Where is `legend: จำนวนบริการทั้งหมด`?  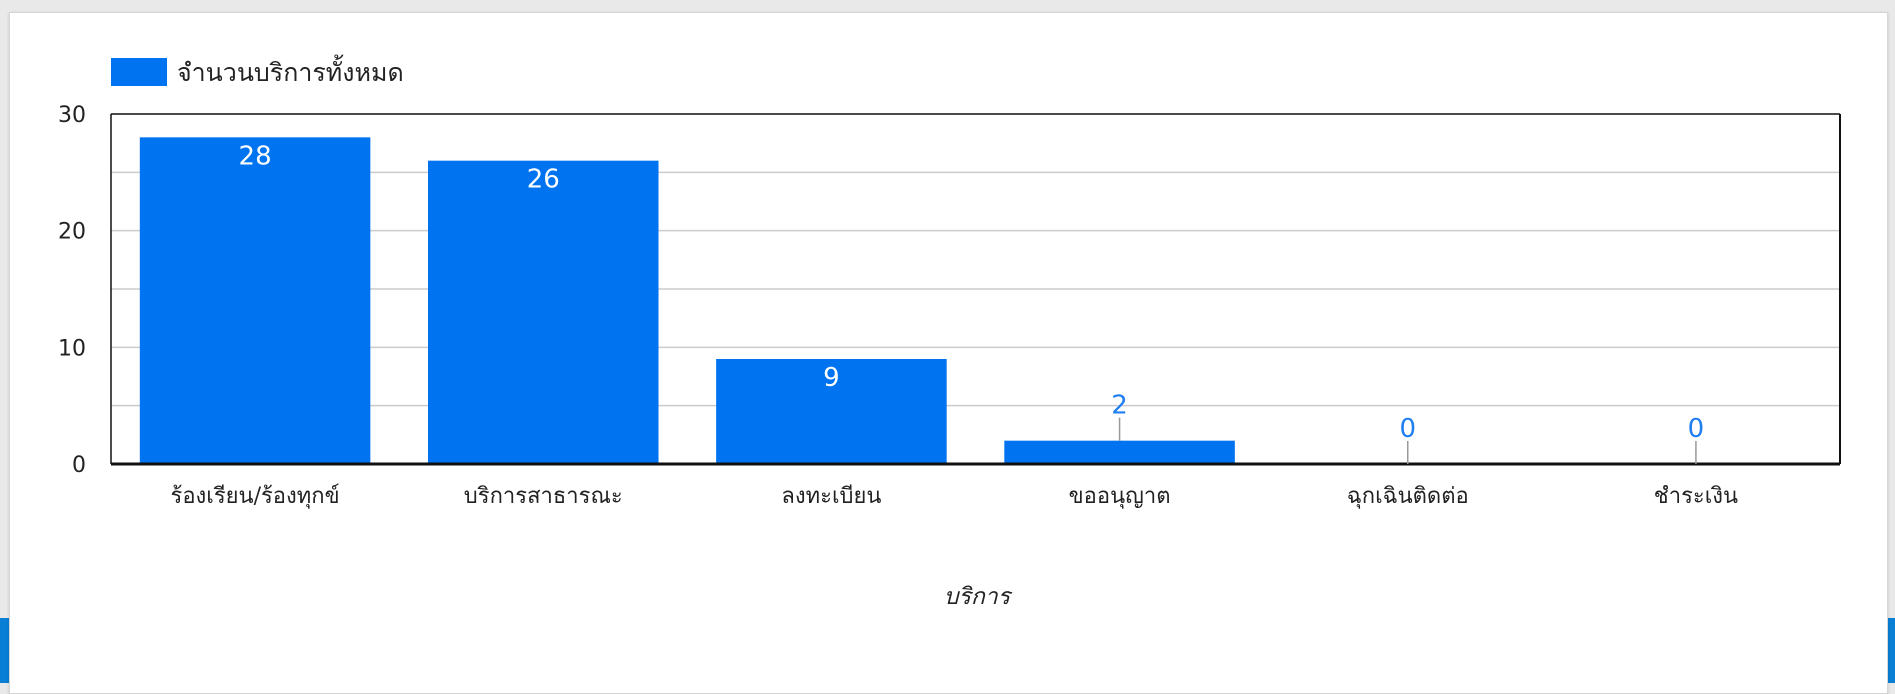 legend: จำนวนบริการทั้งหมด is located at coordinates (257, 70).